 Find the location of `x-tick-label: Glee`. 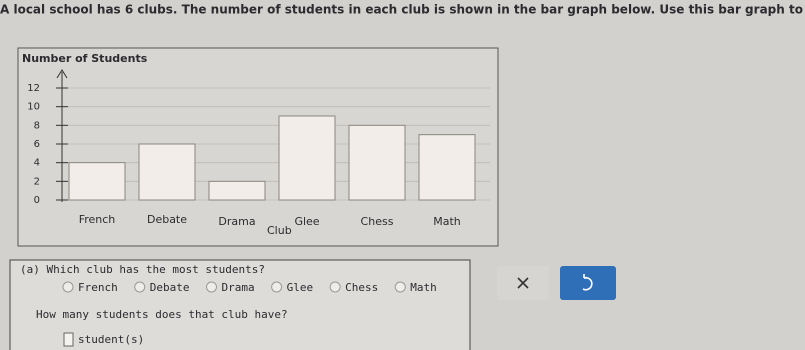

x-tick-label: Glee is located at coordinates (306, 221).